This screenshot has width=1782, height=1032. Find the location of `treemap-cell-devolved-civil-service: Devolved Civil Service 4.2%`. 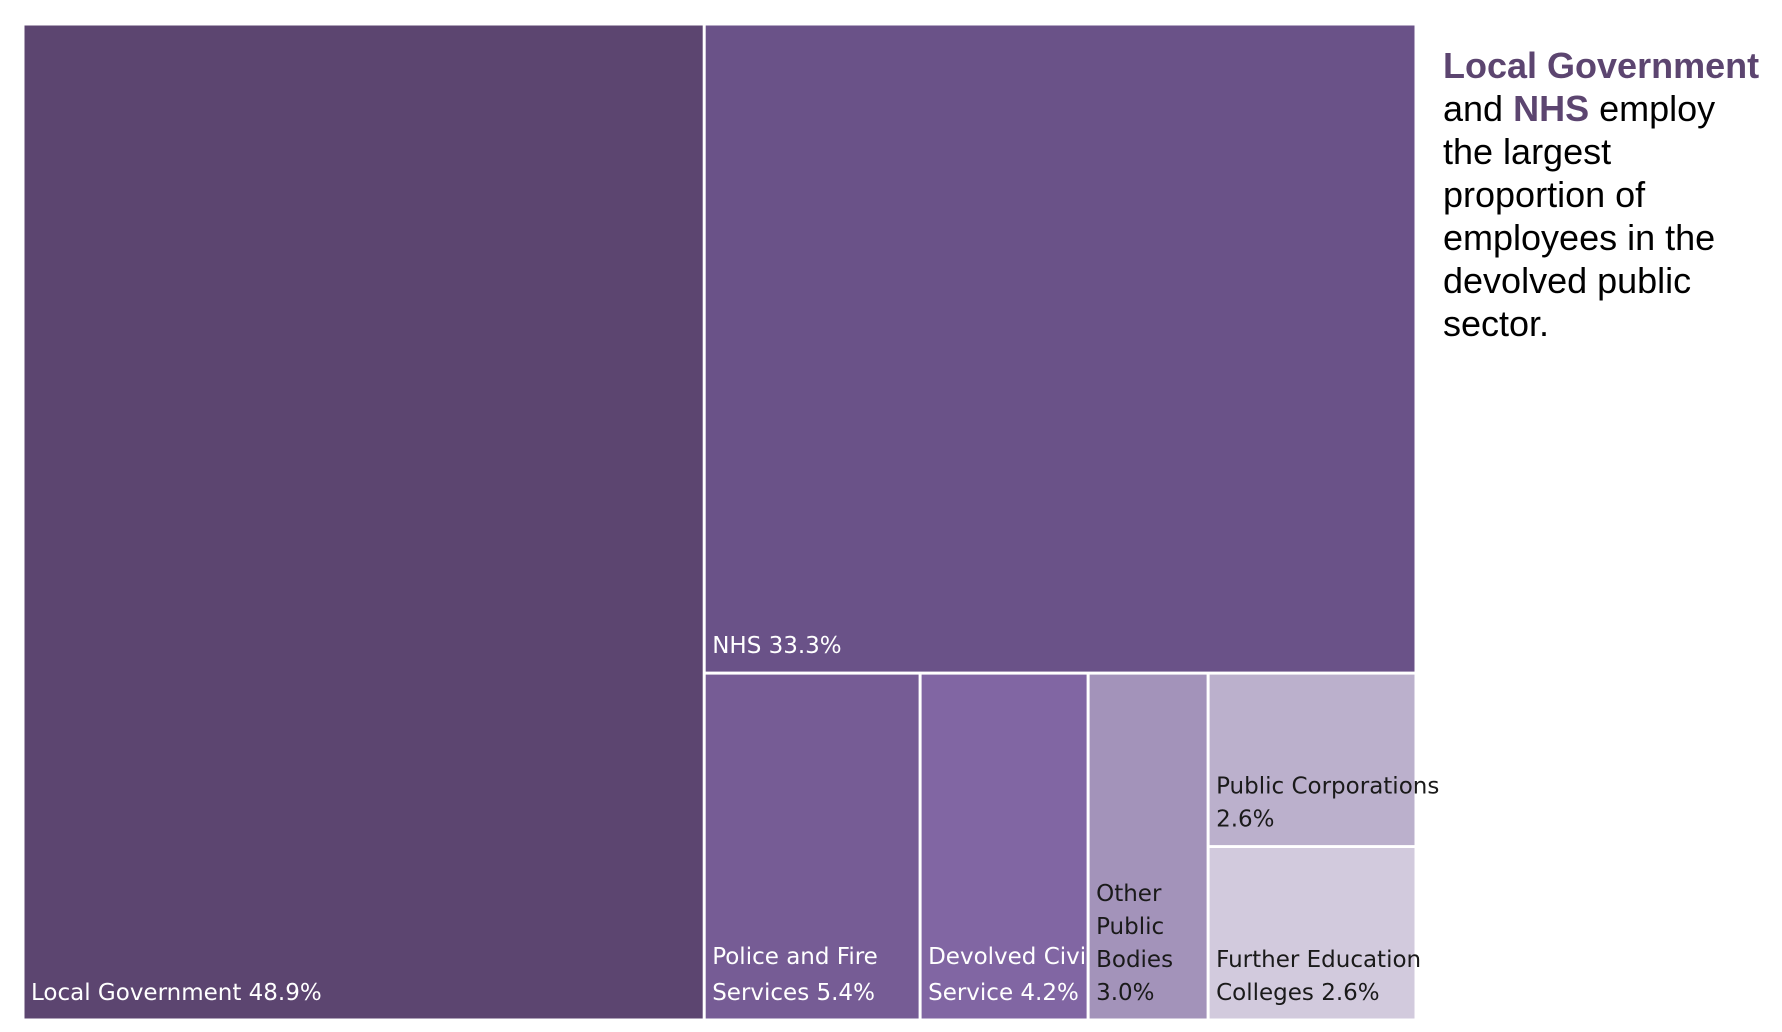

treemap-cell-devolved-civil-service: Devolved Civil Service 4.2% is located at coordinates (1007, 846).